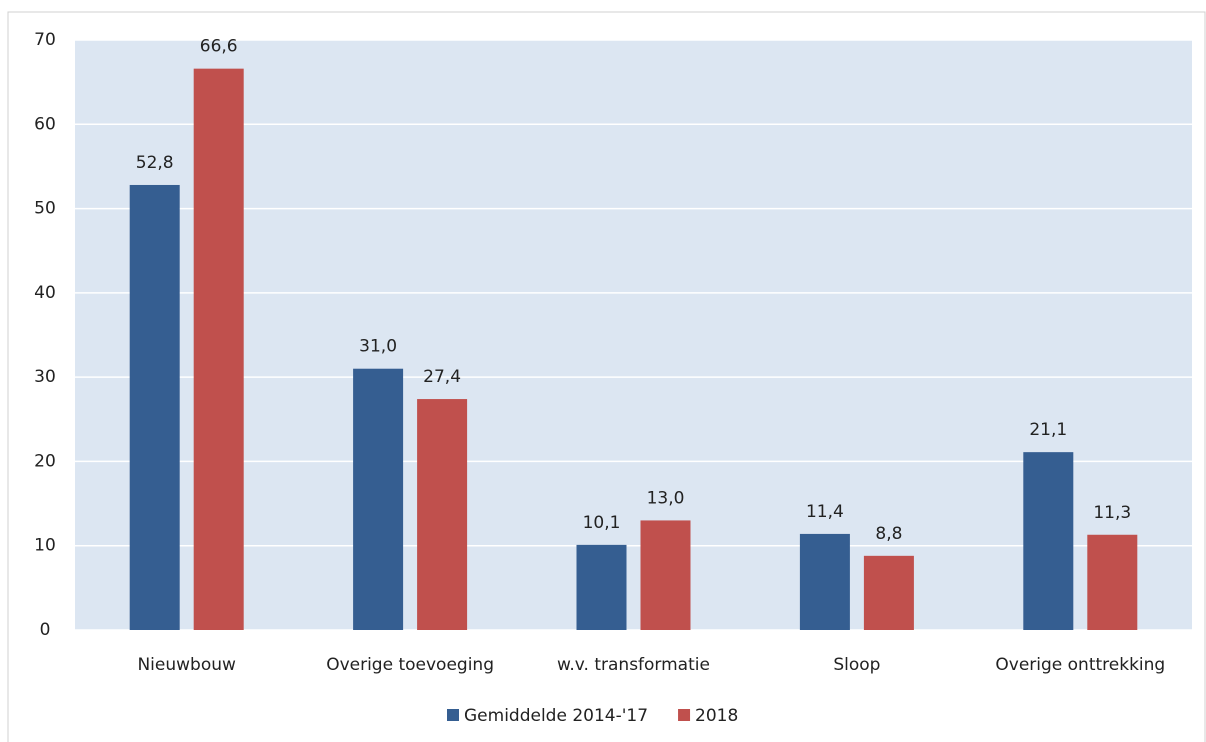  Describe the element at coordinates (155, 163) in the screenshot. I see `value-label: 52,8` at that location.